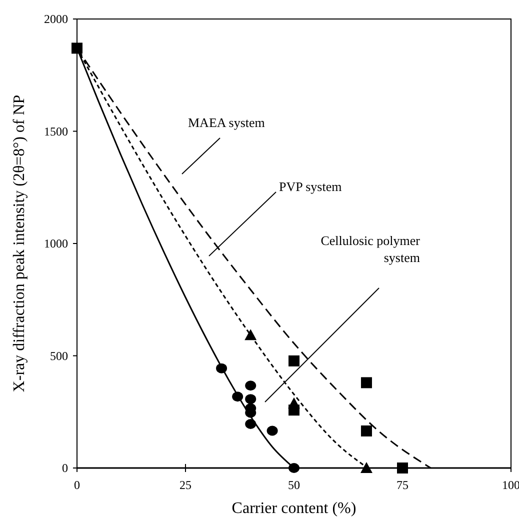  What do you see at coordinates (19, 243) in the screenshot?
I see `y-axis-title: X-ray diffraction peak intensity (2θ=8°) of NP` at bounding box center [19, 243].